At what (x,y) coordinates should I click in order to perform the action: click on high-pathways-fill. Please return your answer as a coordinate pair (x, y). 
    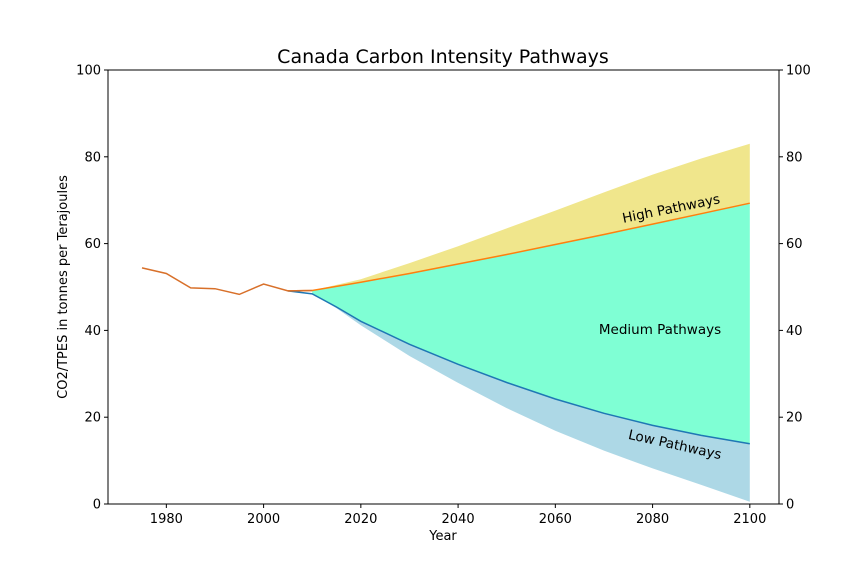
    Looking at the image, I should click on (531, 217).